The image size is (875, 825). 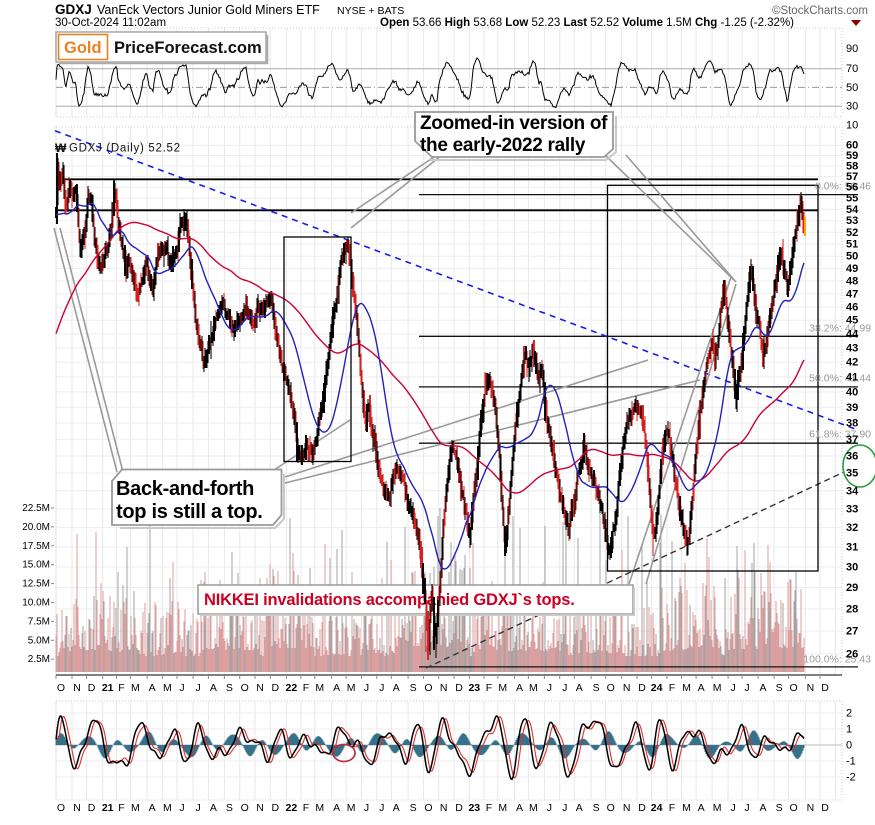 What do you see at coordinates (851, 778) in the screenshot?
I see `svg-text: -2` at bounding box center [851, 778].